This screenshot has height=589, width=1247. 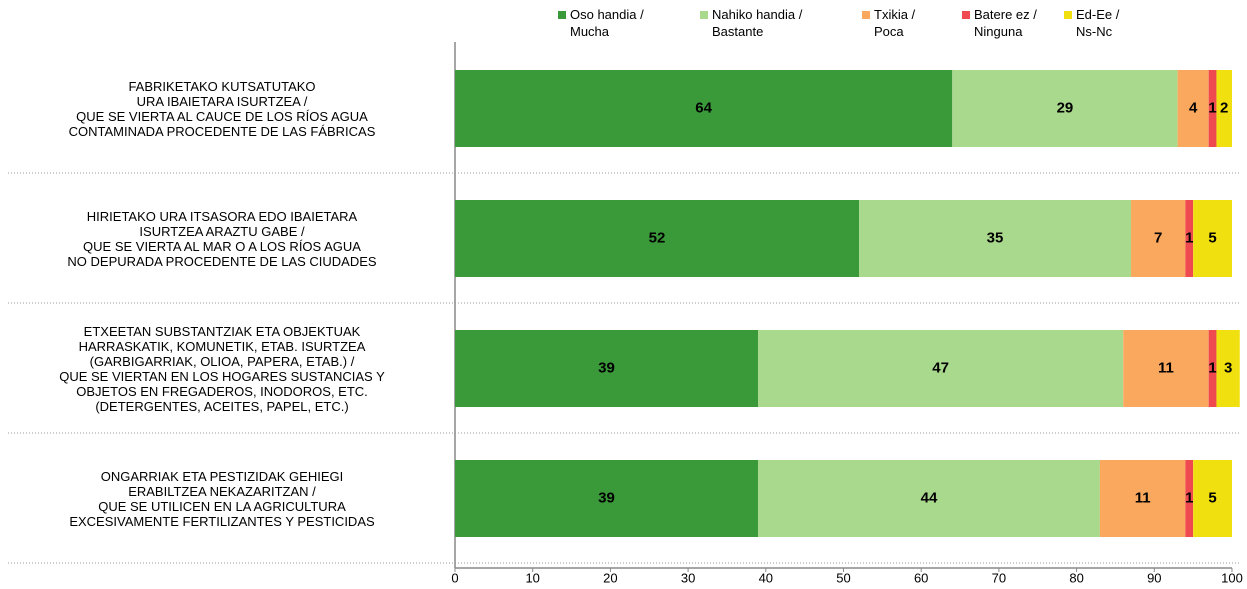 What do you see at coordinates (888, 23) in the screenshot?
I see `legend-item: Txikia / Poca` at bounding box center [888, 23].